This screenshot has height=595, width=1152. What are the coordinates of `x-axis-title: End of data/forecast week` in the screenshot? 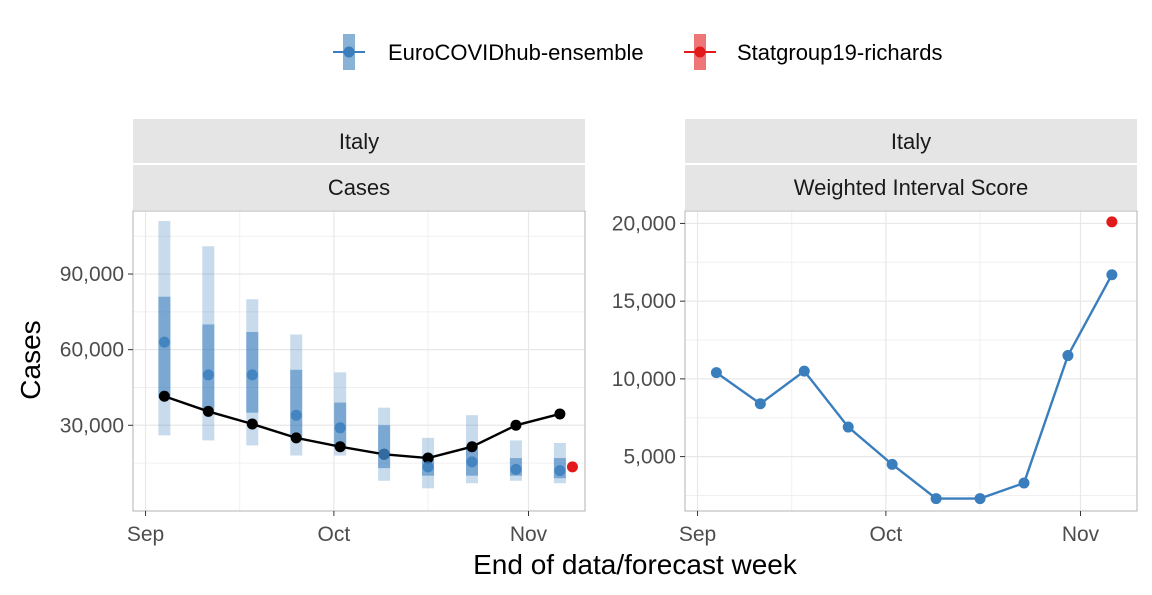 It's located at (635, 564).